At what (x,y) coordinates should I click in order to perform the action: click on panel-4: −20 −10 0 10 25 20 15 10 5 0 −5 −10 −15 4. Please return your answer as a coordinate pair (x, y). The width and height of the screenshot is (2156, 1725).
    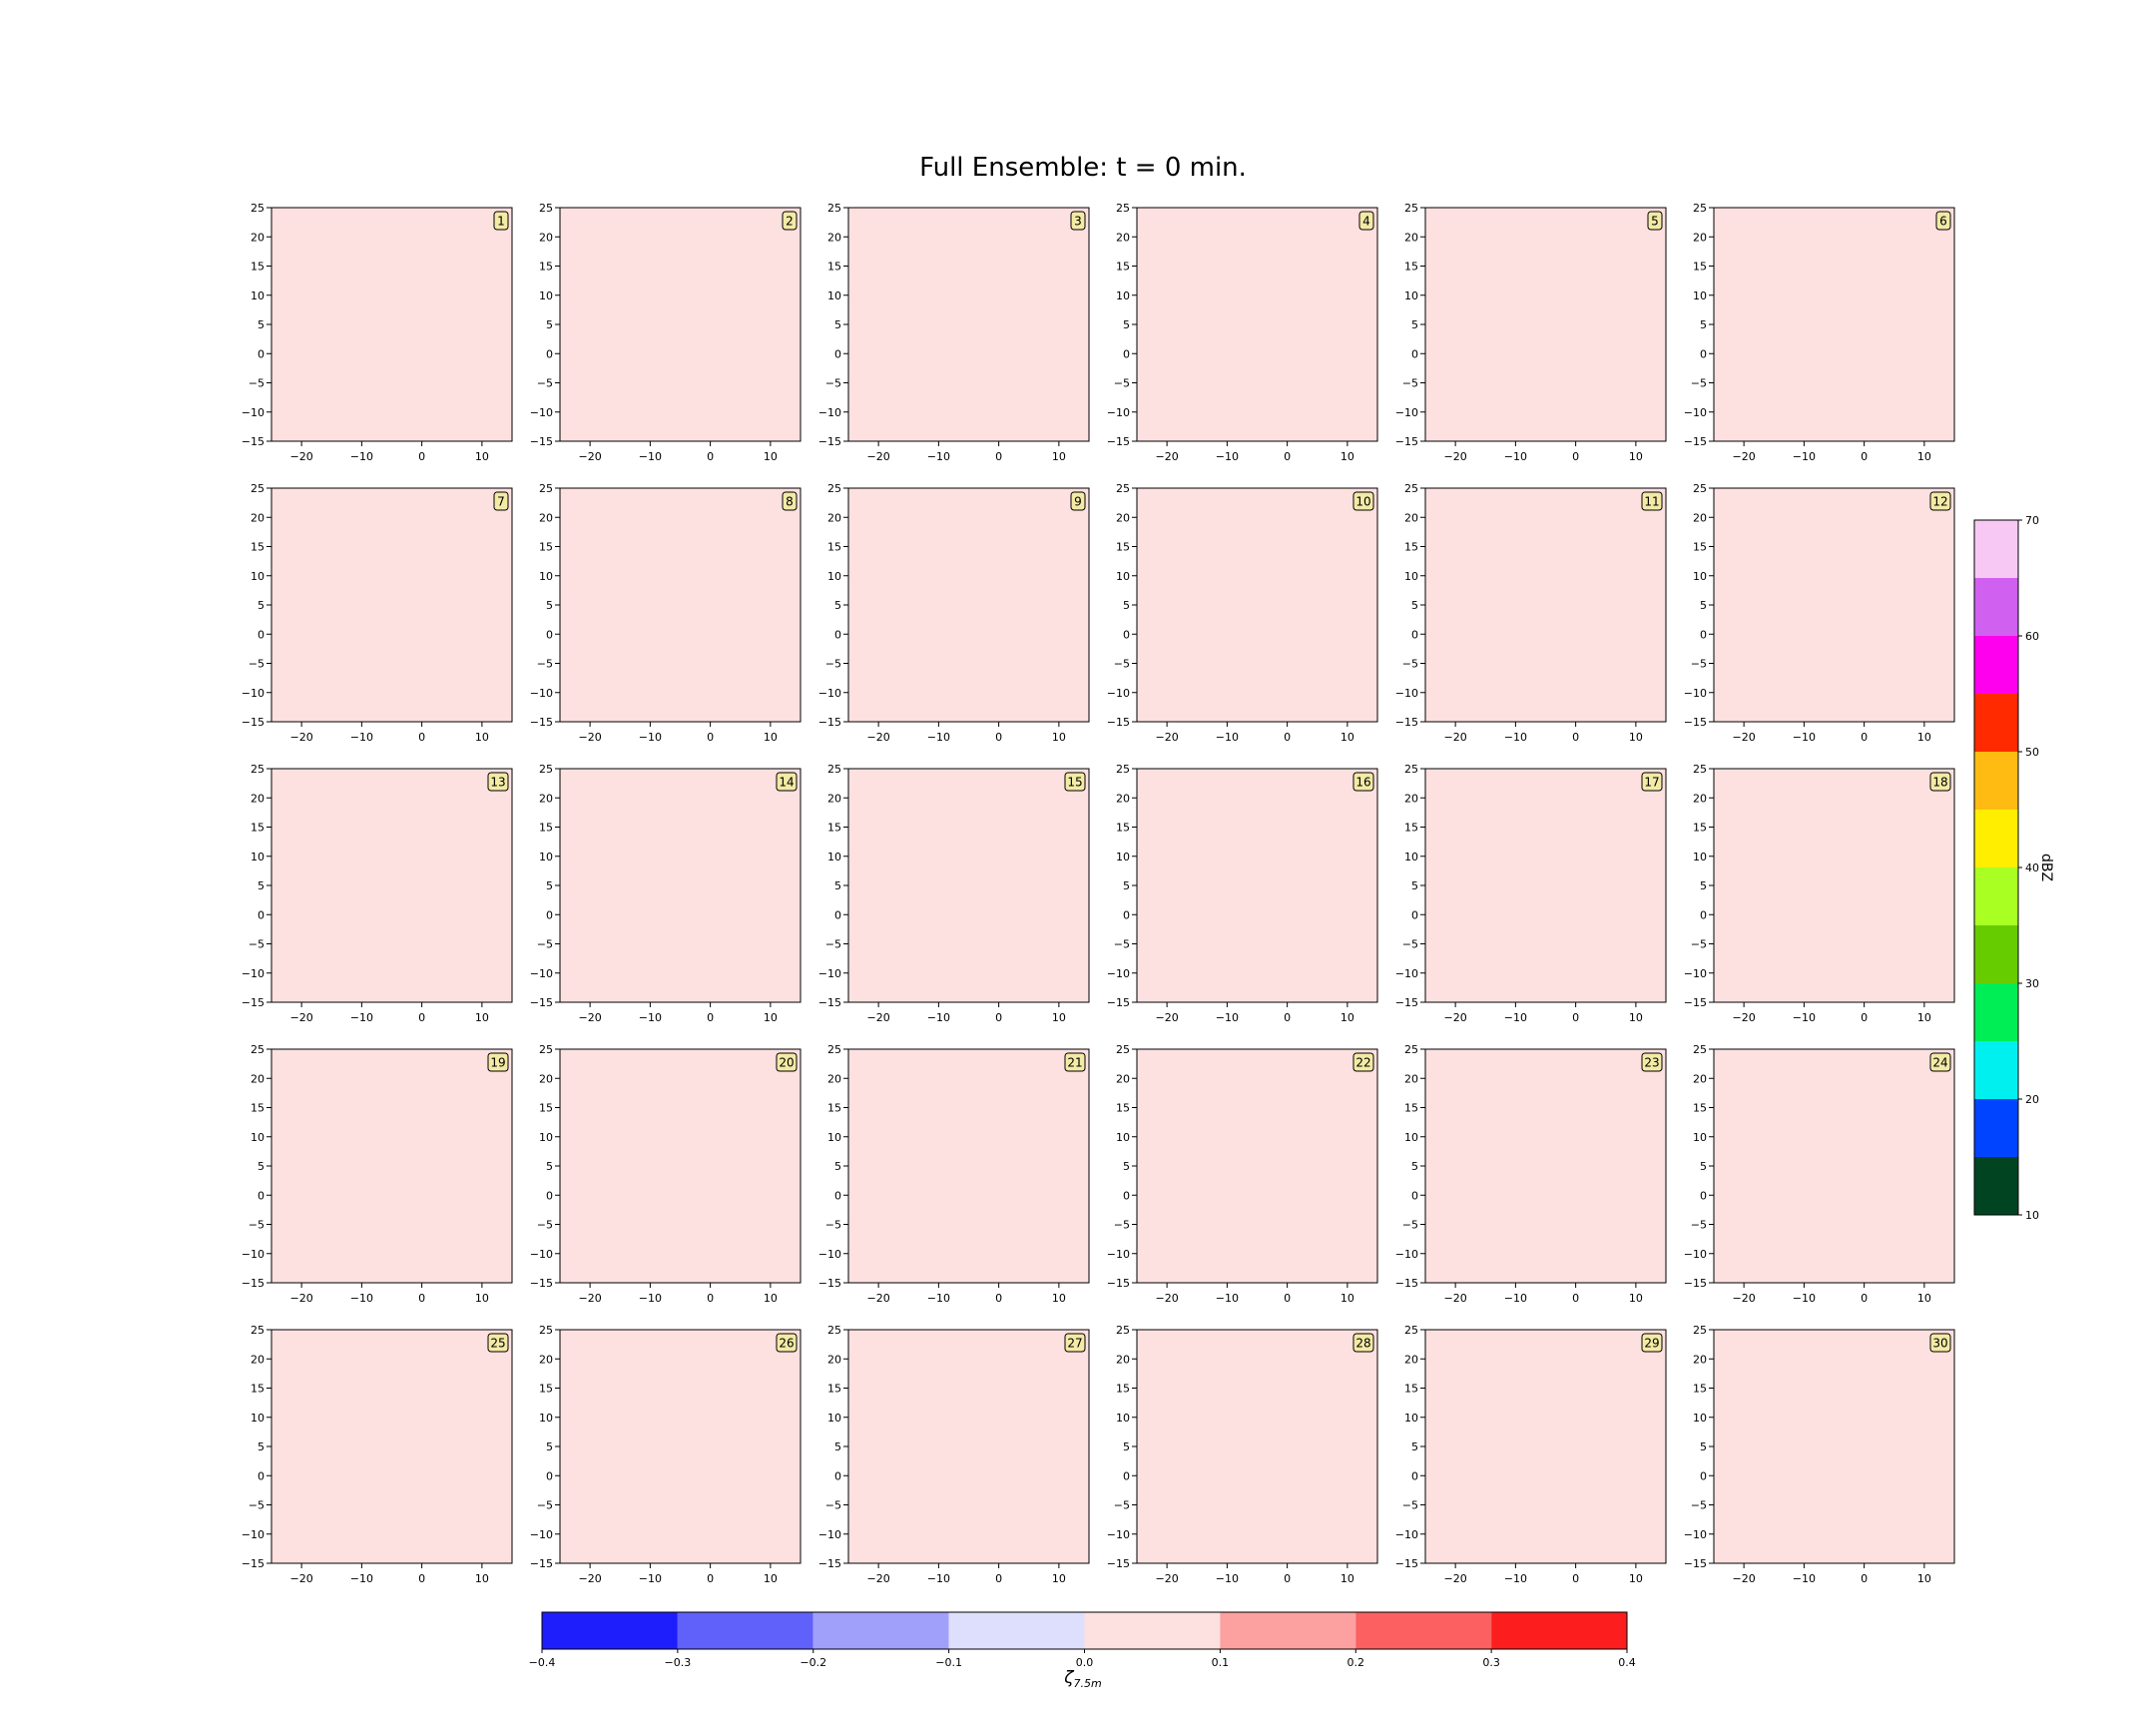
    Looking at the image, I should click on (1242, 333).